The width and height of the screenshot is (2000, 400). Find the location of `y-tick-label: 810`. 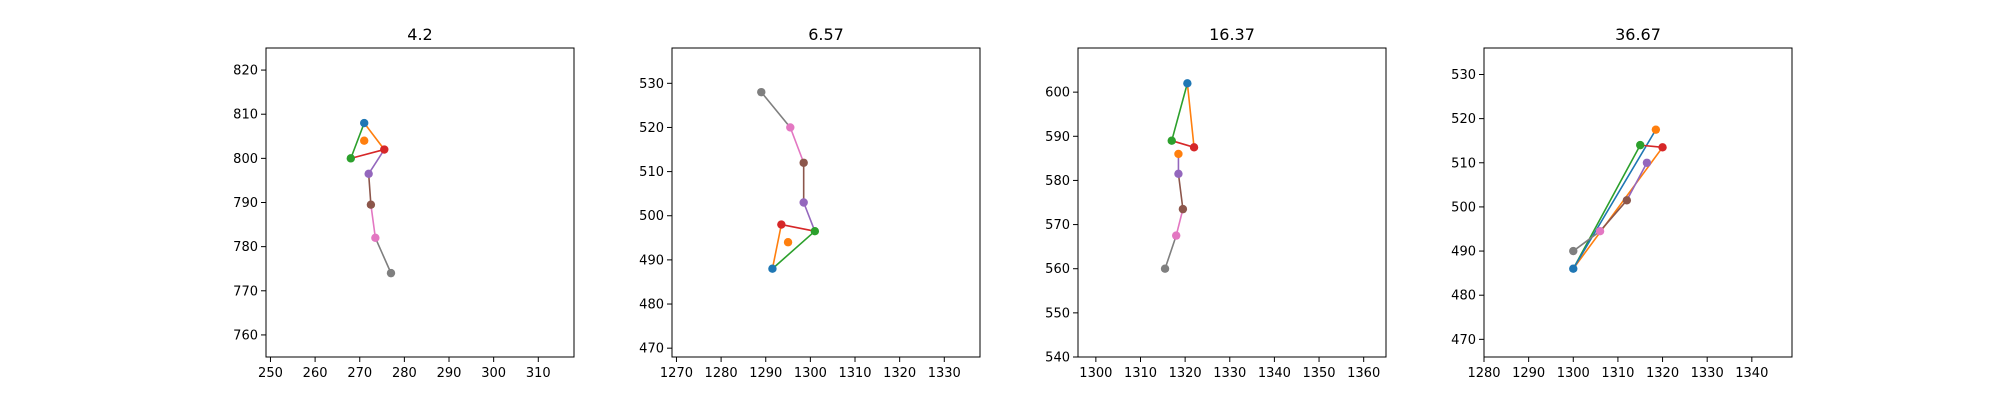

y-tick-label: 810 is located at coordinates (245, 115).